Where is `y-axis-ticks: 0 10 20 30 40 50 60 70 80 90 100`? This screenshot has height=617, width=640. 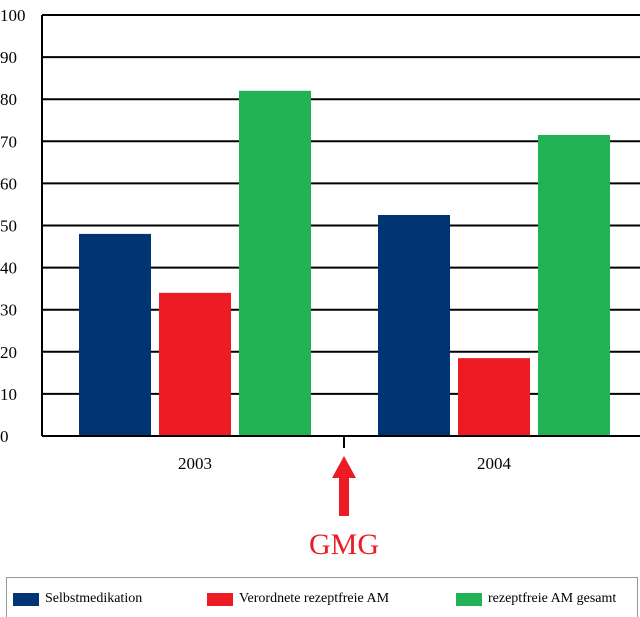 y-axis-ticks: 0 10 20 30 40 50 60 70 80 90 100 is located at coordinates (13, 226).